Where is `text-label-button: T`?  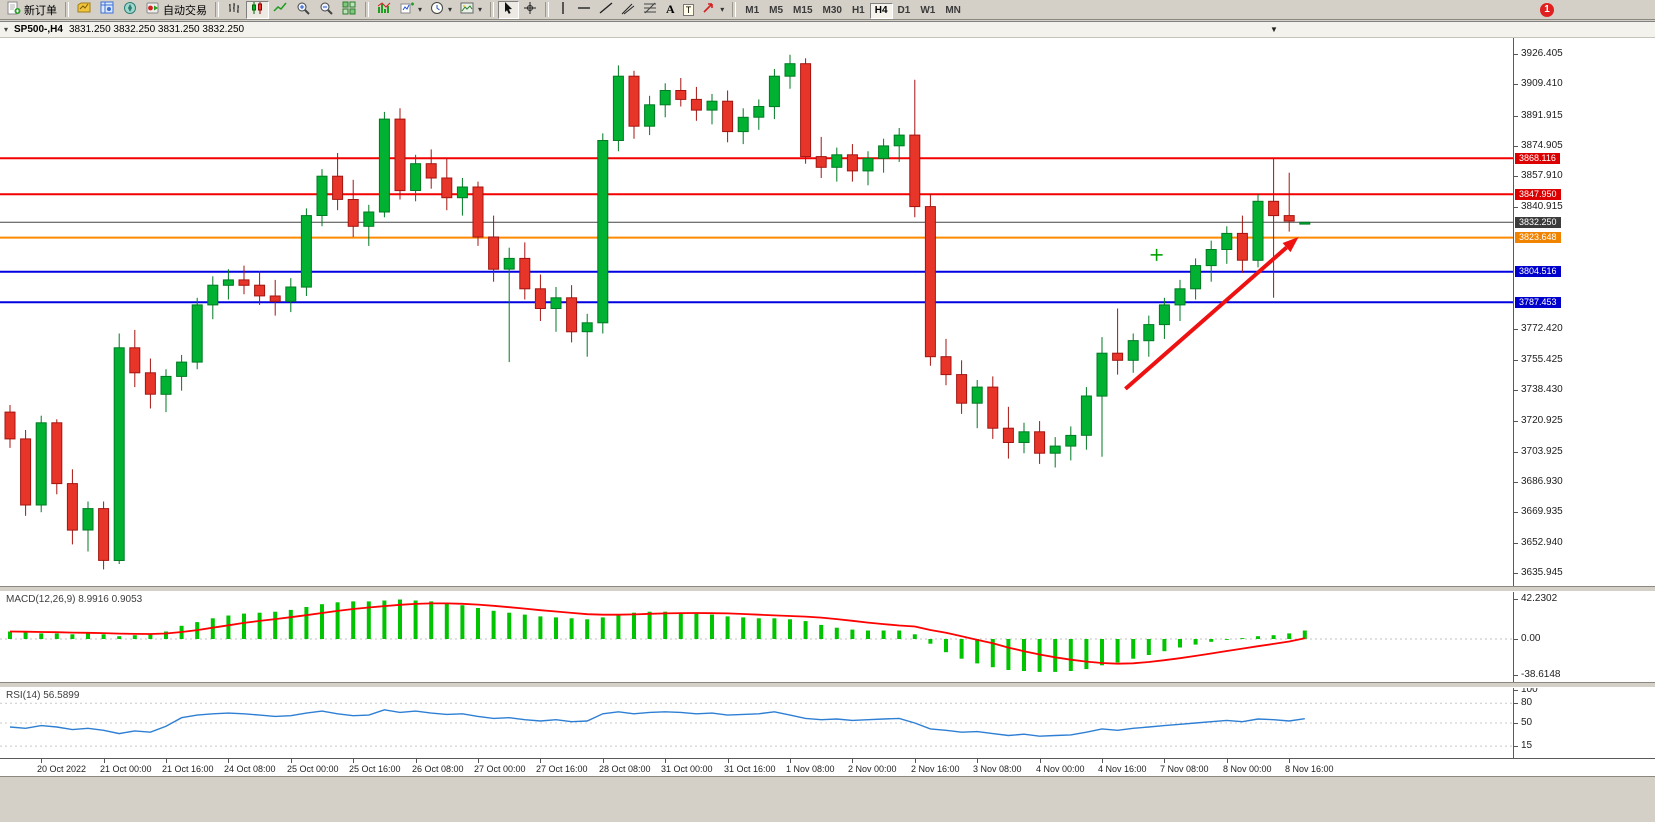 text-label-button: T is located at coordinates (689, 10).